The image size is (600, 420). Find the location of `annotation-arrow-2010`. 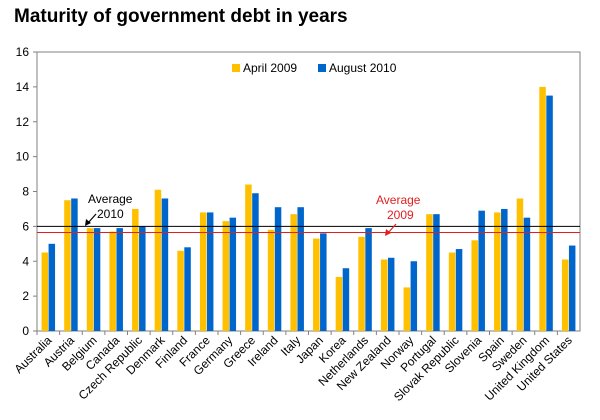

annotation-arrow-2010 is located at coordinates (92, 218).